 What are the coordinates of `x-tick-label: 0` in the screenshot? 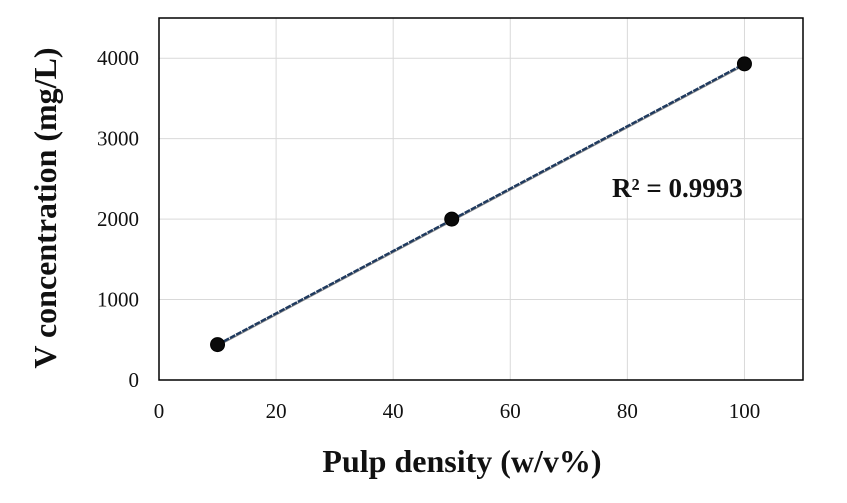 It's located at (159, 411).